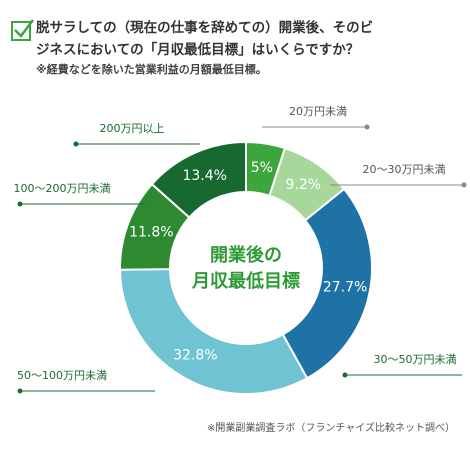 This screenshot has width=470, height=450. What do you see at coordinates (345, 287) in the screenshot?
I see `value-label: 27.7%` at bounding box center [345, 287].